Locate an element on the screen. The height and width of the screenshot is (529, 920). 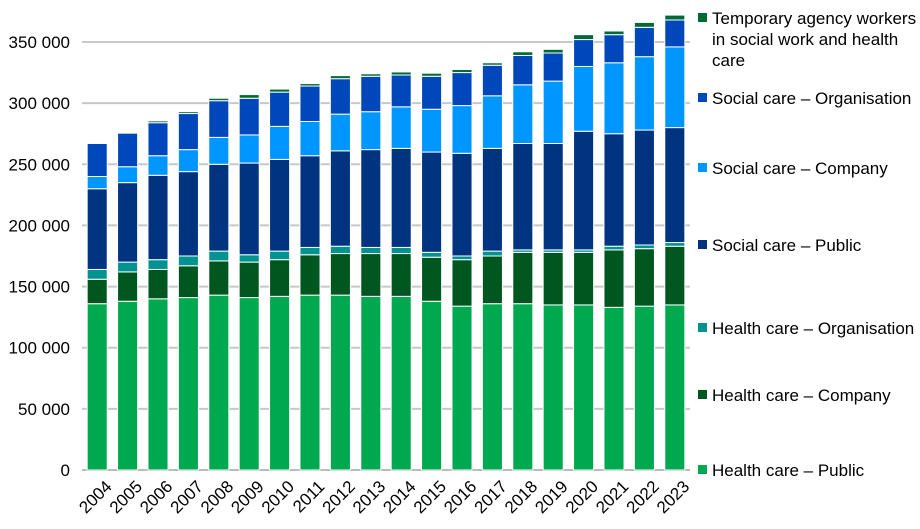
legend-item: Social care – Organisation is located at coordinates (807, 98).